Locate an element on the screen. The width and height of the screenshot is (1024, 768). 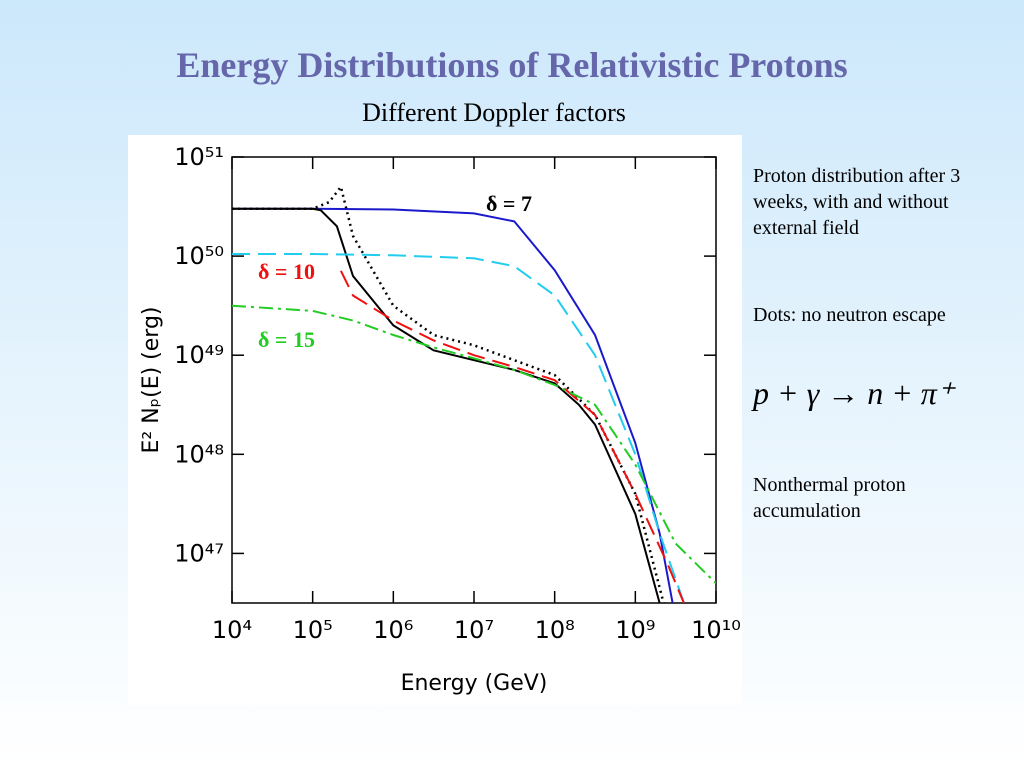
x-tick-label: 10⁸ is located at coordinates (555, 630).